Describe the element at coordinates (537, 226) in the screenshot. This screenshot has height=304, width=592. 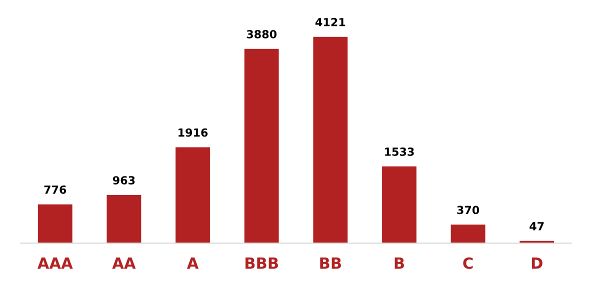
I see `data-label: 47` at that location.